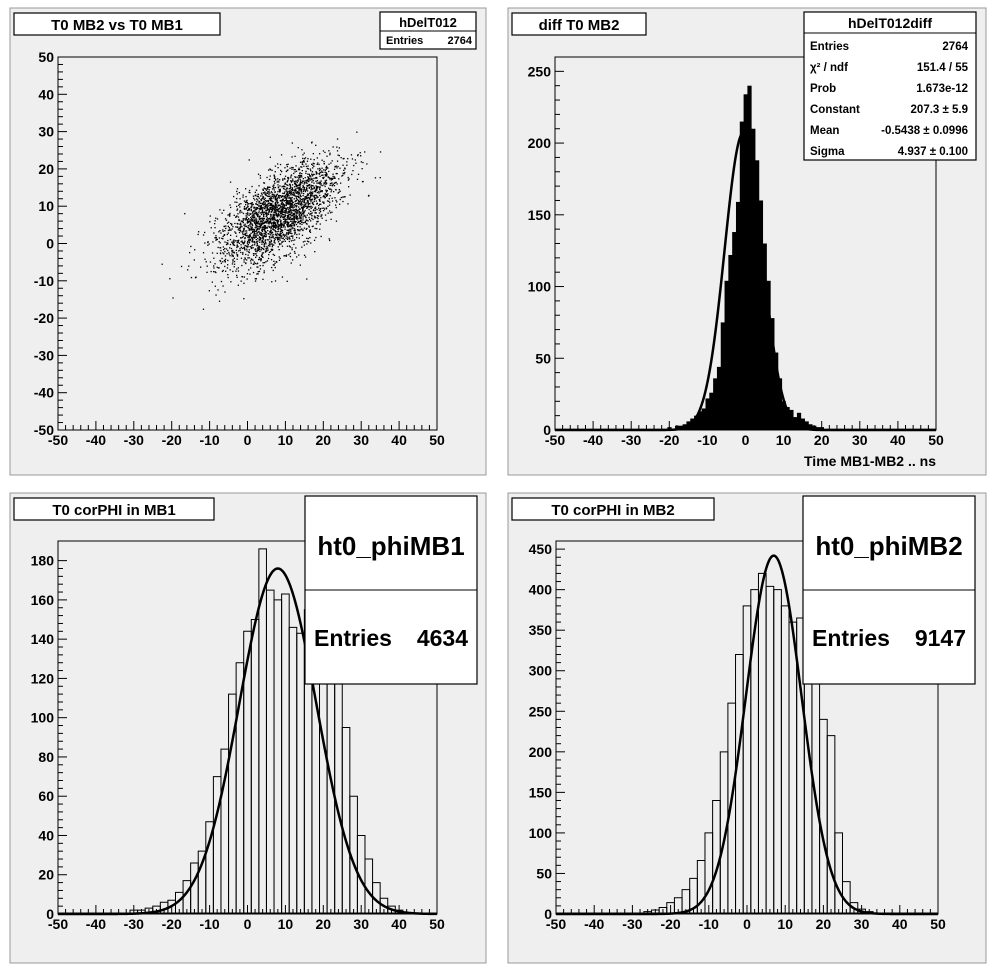 Image resolution: width=995 pixels, height=971 pixels. What do you see at coordinates (134, 924) in the screenshot?
I see `x-tick-label: -30` at bounding box center [134, 924].